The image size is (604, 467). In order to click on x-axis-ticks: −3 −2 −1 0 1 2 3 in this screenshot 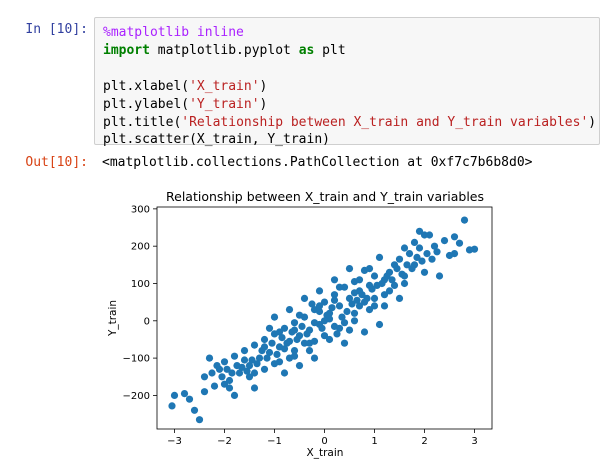, I will do `click(322, 438)`.